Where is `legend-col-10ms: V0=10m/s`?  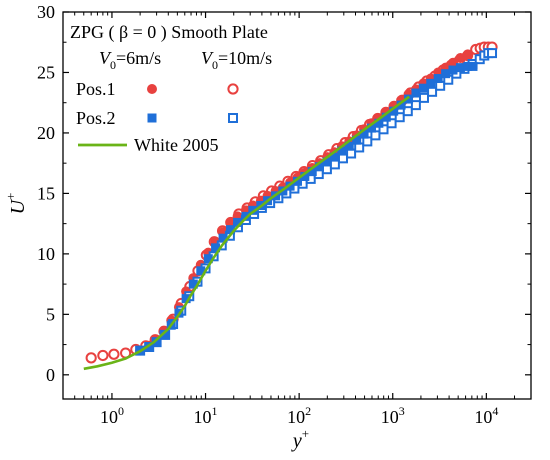 legend-col-10ms: V0=10m/s is located at coordinates (236, 60).